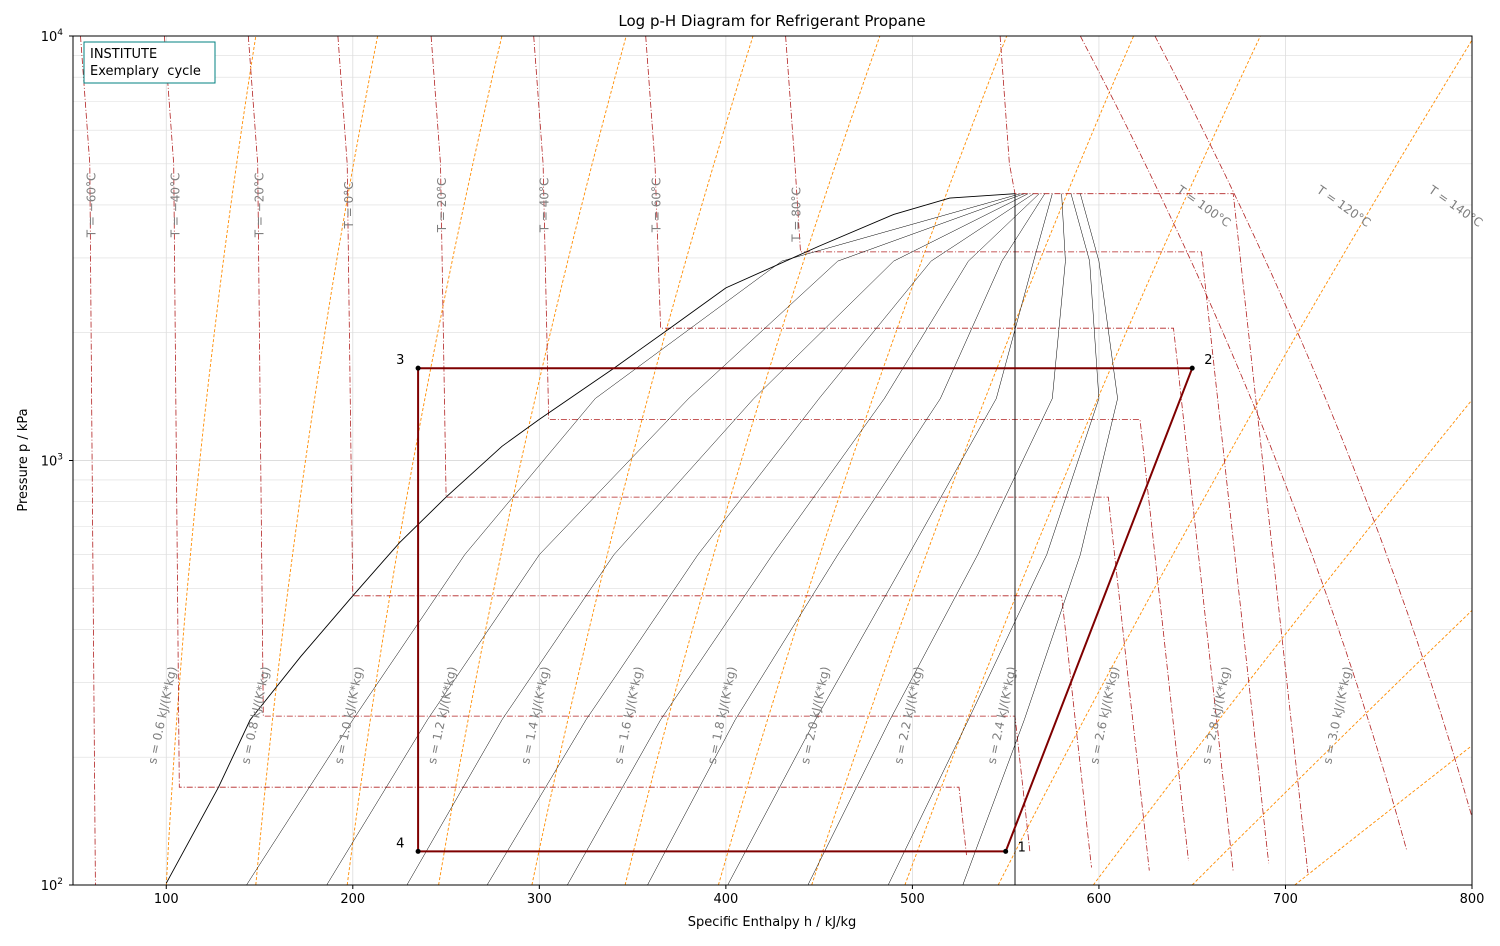 The image size is (1500, 946). What do you see at coordinates (1099, 899) in the screenshot?
I see `x-tick-label: 600` at bounding box center [1099, 899].